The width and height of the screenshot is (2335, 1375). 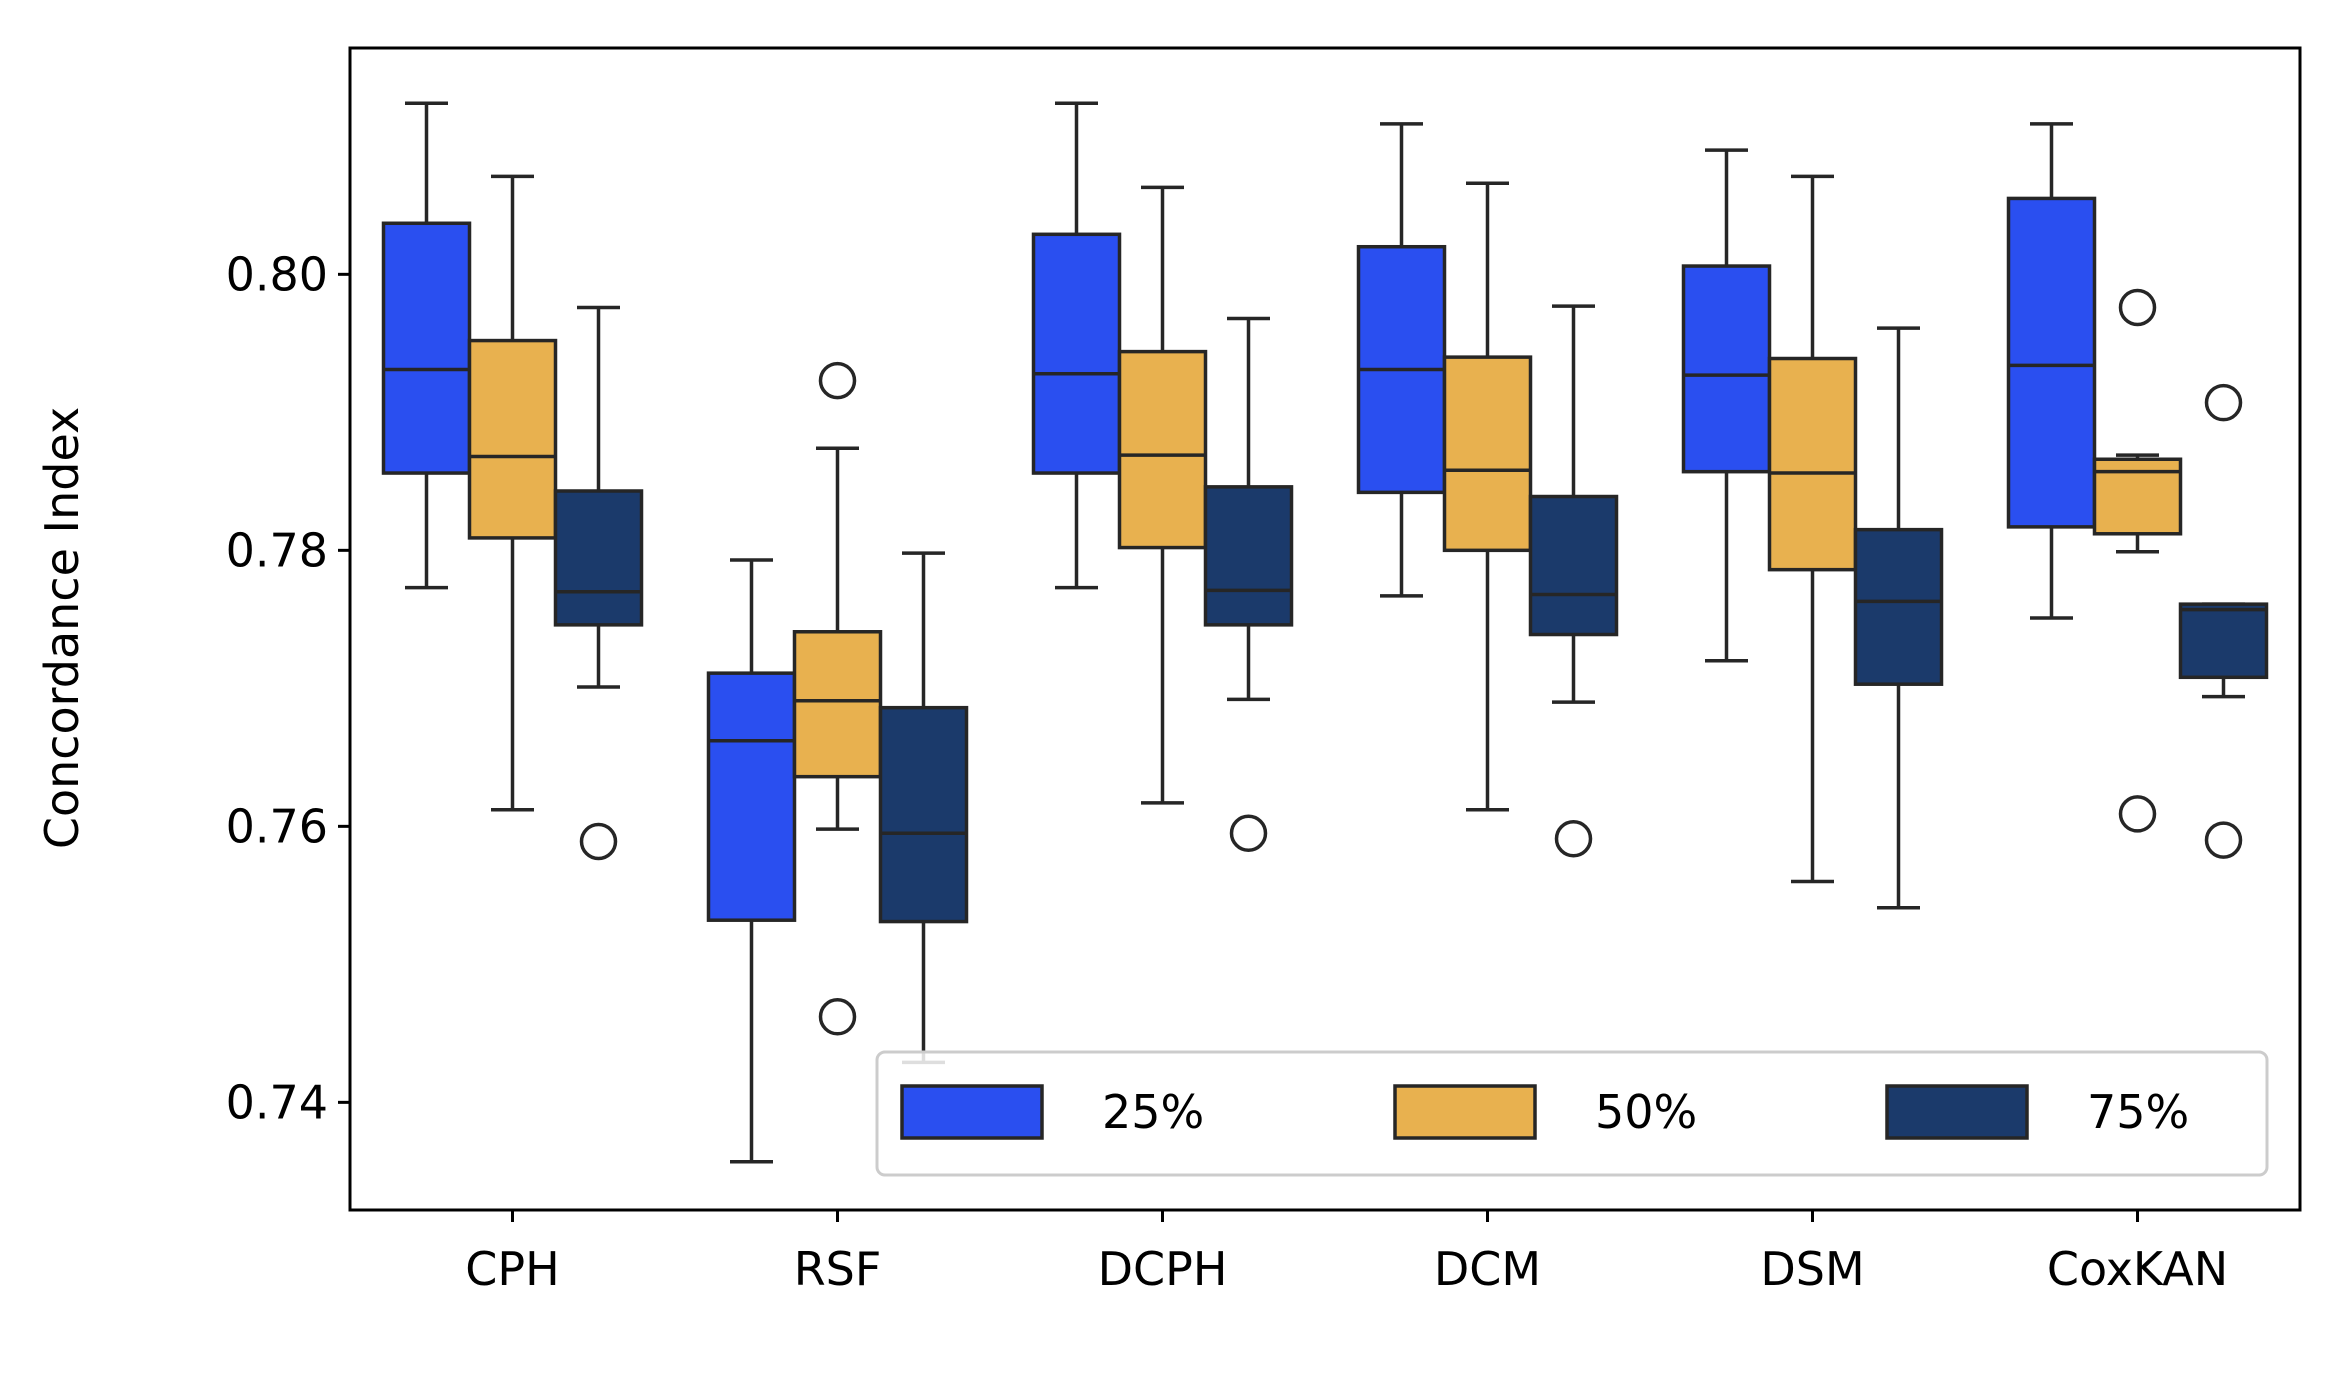 I want to click on y-axis-label: Concordance Index, so click(x=62, y=628).